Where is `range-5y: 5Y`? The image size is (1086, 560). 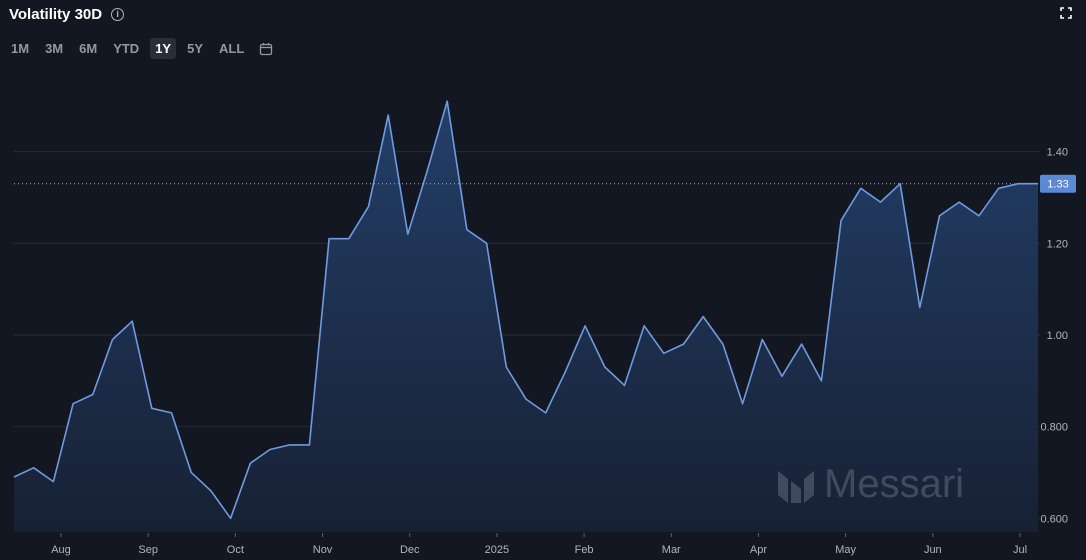
range-5y: 5Y is located at coordinates (195, 48).